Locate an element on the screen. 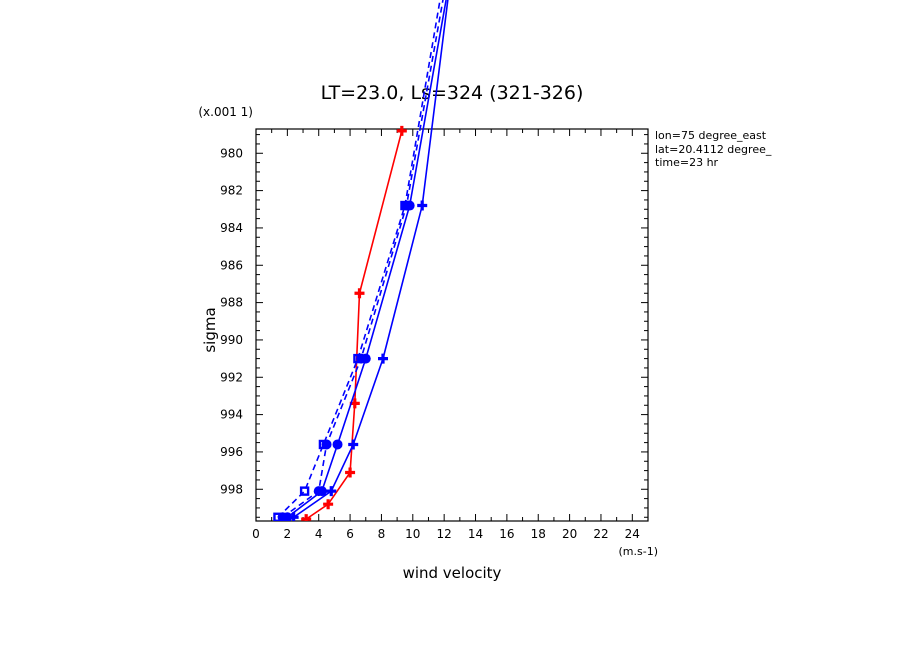 The image size is (904, 654). x-tick-label: 0 is located at coordinates (256, 534).